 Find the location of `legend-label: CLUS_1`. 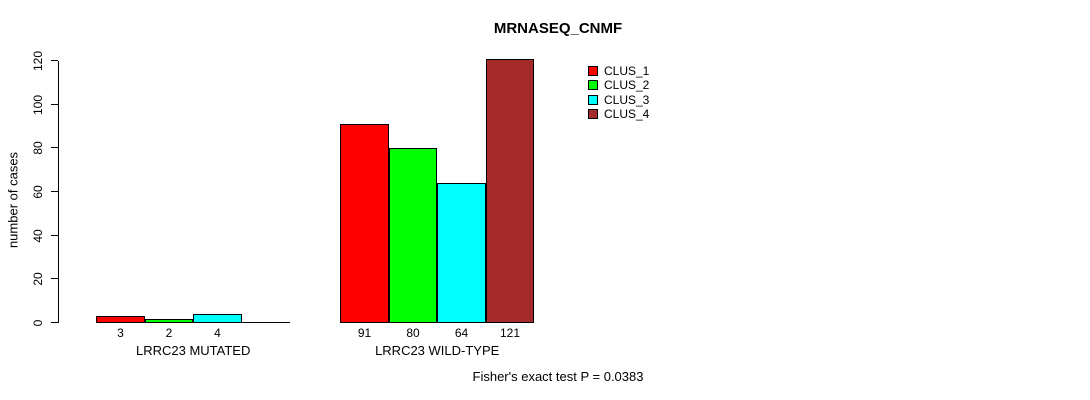

legend-label: CLUS_1 is located at coordinates (627, 71).